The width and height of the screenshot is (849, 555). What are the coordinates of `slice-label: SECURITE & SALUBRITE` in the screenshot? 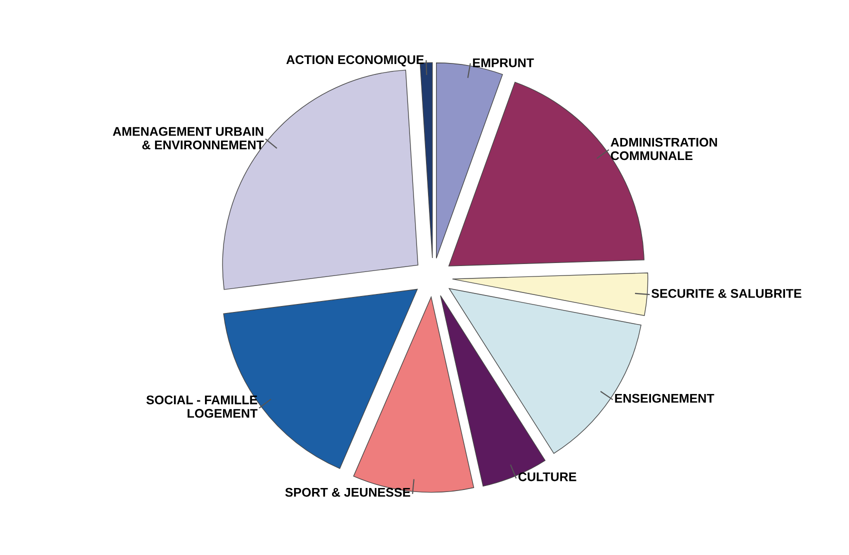 It's located at (726, 293).